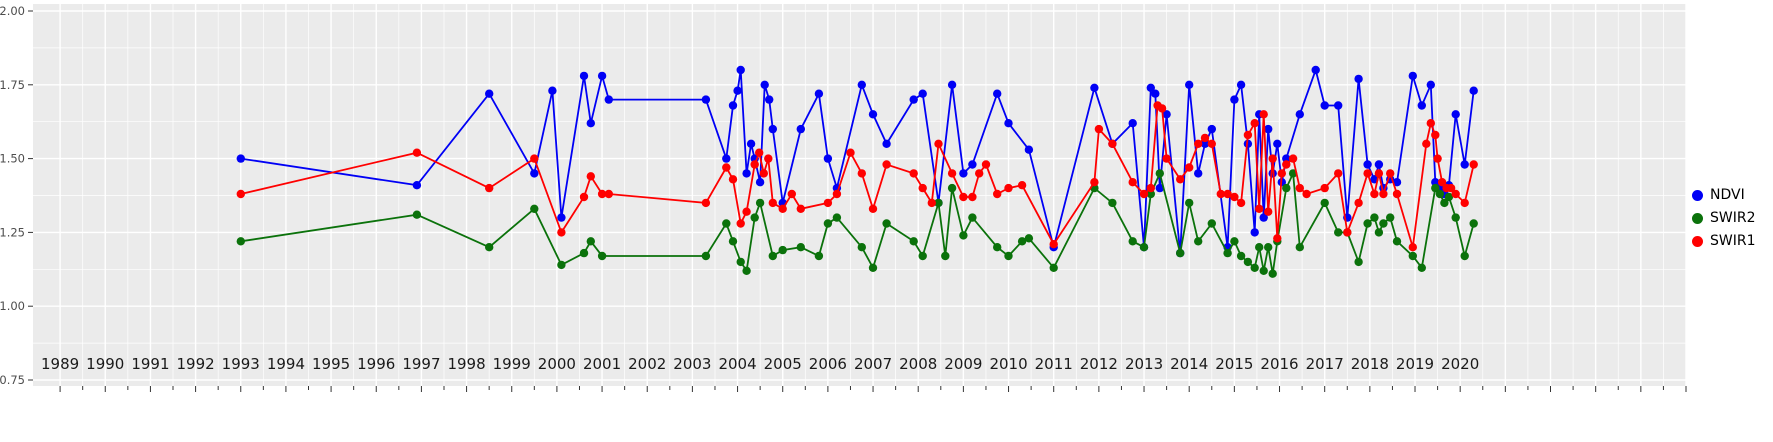 The image size is (1773, 442). I want to click on legend-item-swir1: SWIR1, so click(1724, 241).